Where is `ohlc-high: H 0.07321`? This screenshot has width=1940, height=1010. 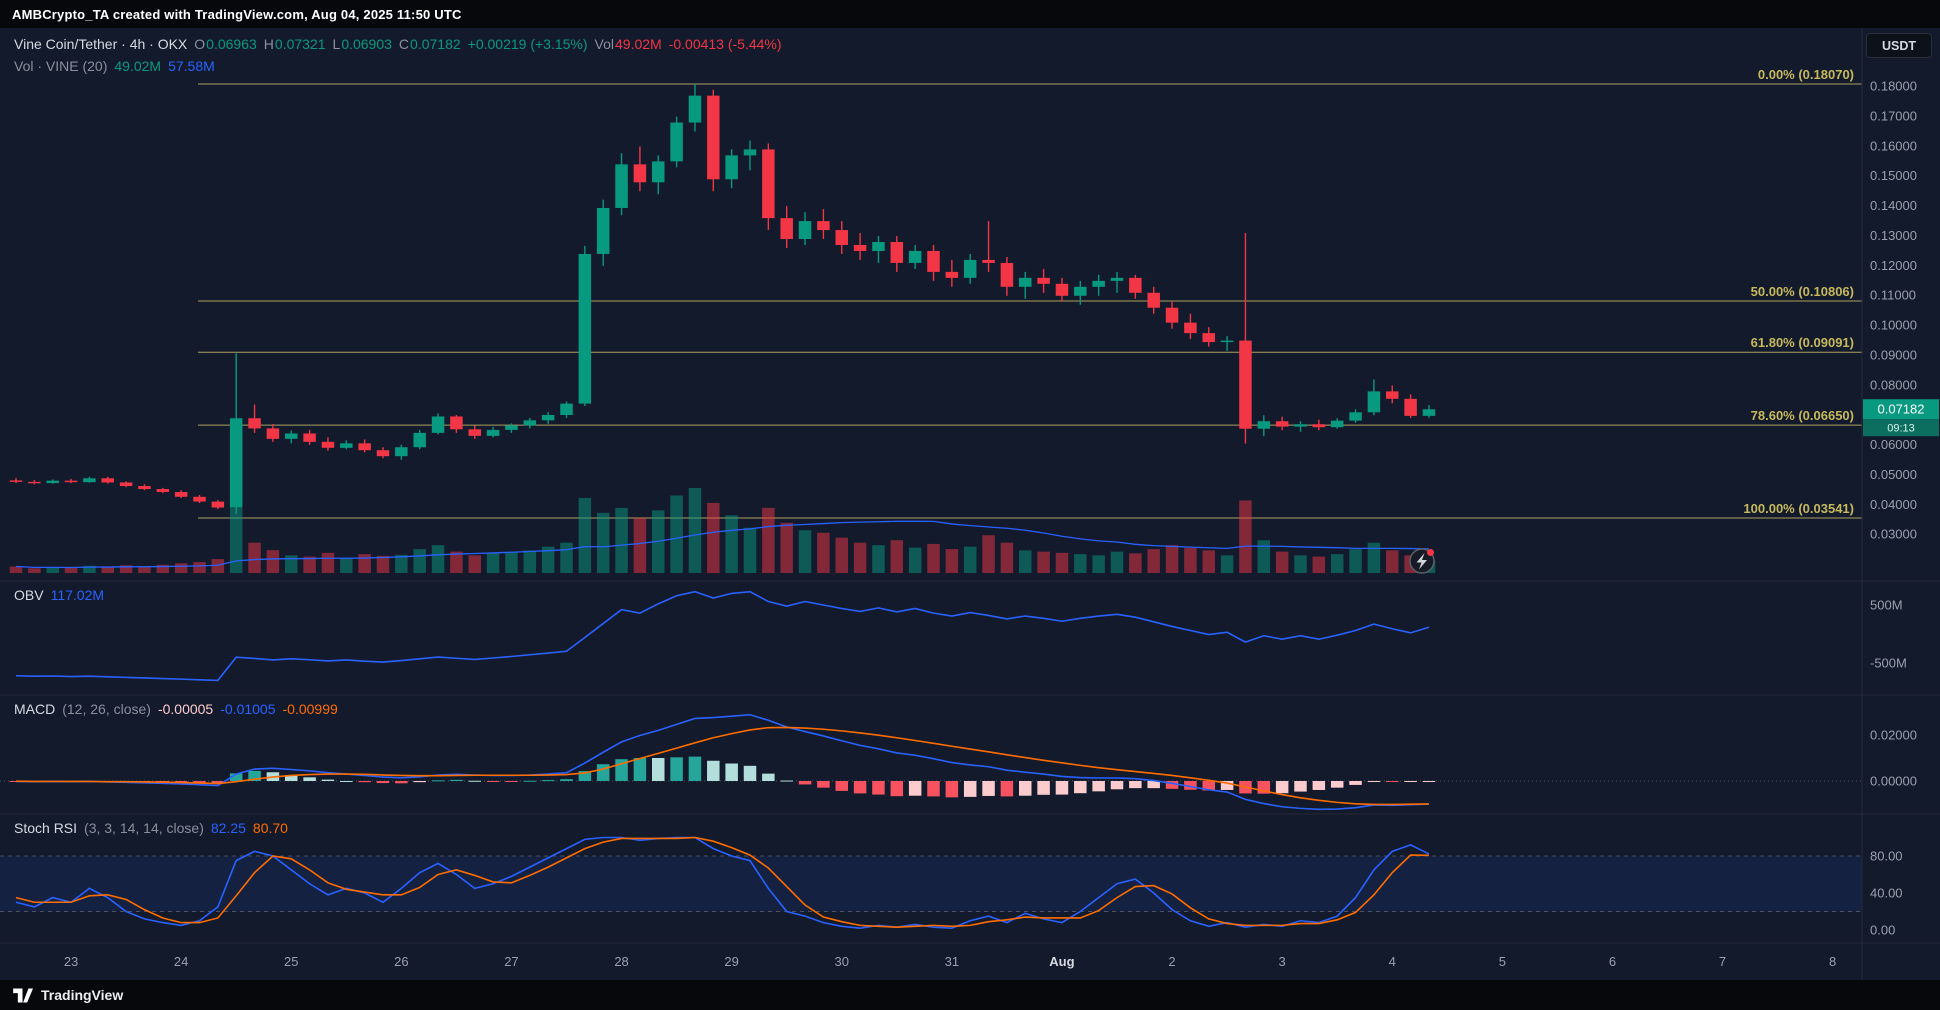 ohlc-high: H 0.07321 is located at coordinates (295, 44).